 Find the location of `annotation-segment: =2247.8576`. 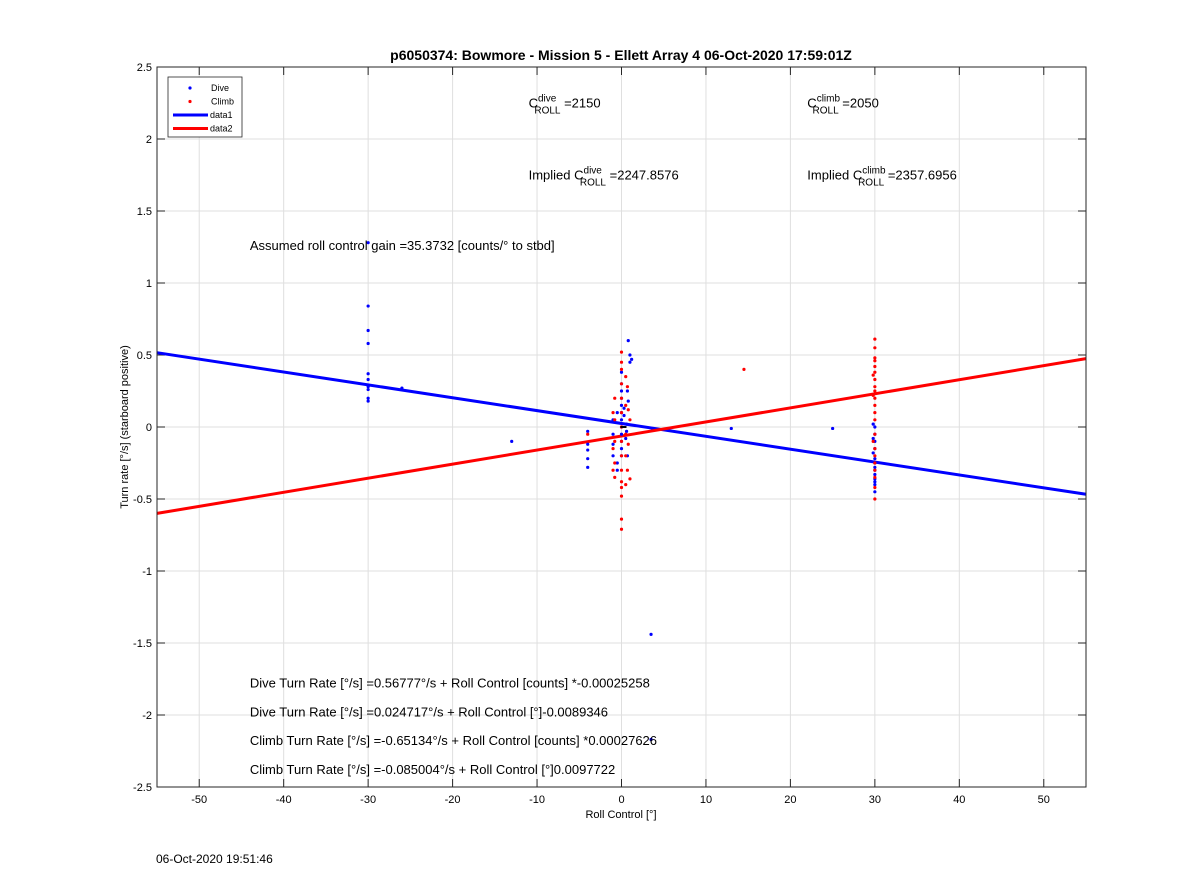

annotation-segment: =2247.8576 is located at coordinates (644, 174).